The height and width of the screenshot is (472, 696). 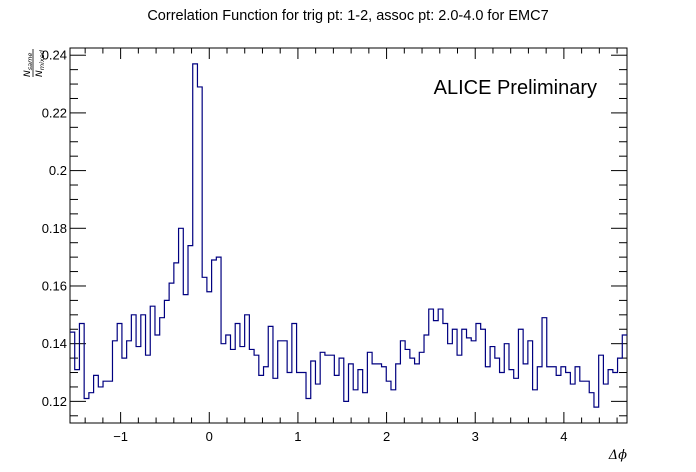 I want to click on y-tick-labels: 0.12 0.14 0.16 0.18 0.2 0.22 0.24, so click(x=54, y=228).